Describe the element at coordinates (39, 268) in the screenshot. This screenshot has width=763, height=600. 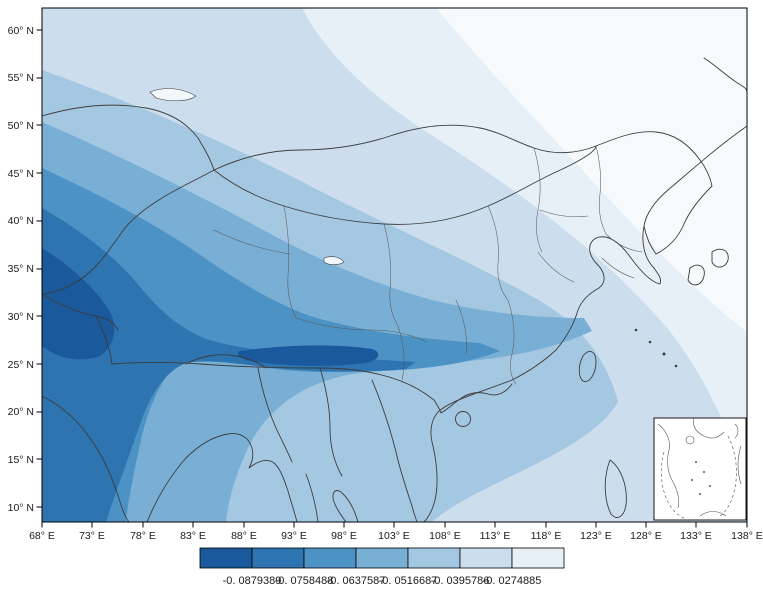
I see `y-tick-marks` at that location.